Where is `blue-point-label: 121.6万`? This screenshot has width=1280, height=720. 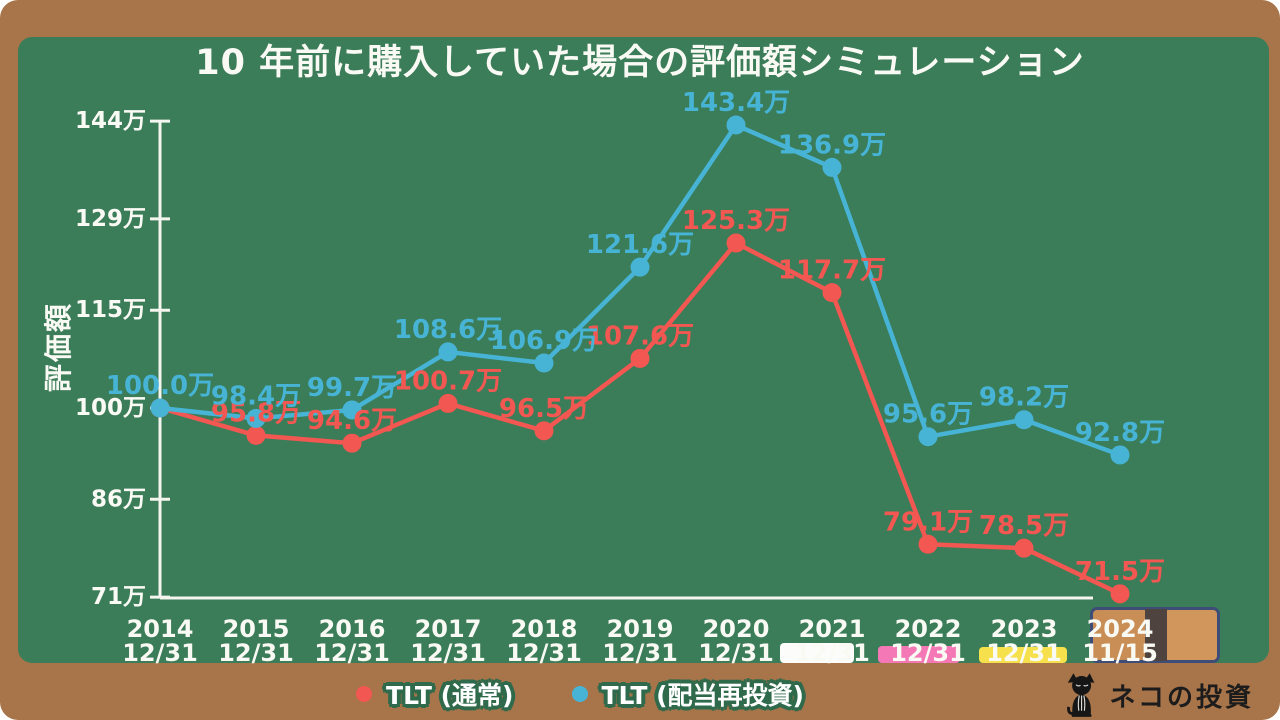 blue-point-label: 121.6万 is located at coordinates (640, 245).